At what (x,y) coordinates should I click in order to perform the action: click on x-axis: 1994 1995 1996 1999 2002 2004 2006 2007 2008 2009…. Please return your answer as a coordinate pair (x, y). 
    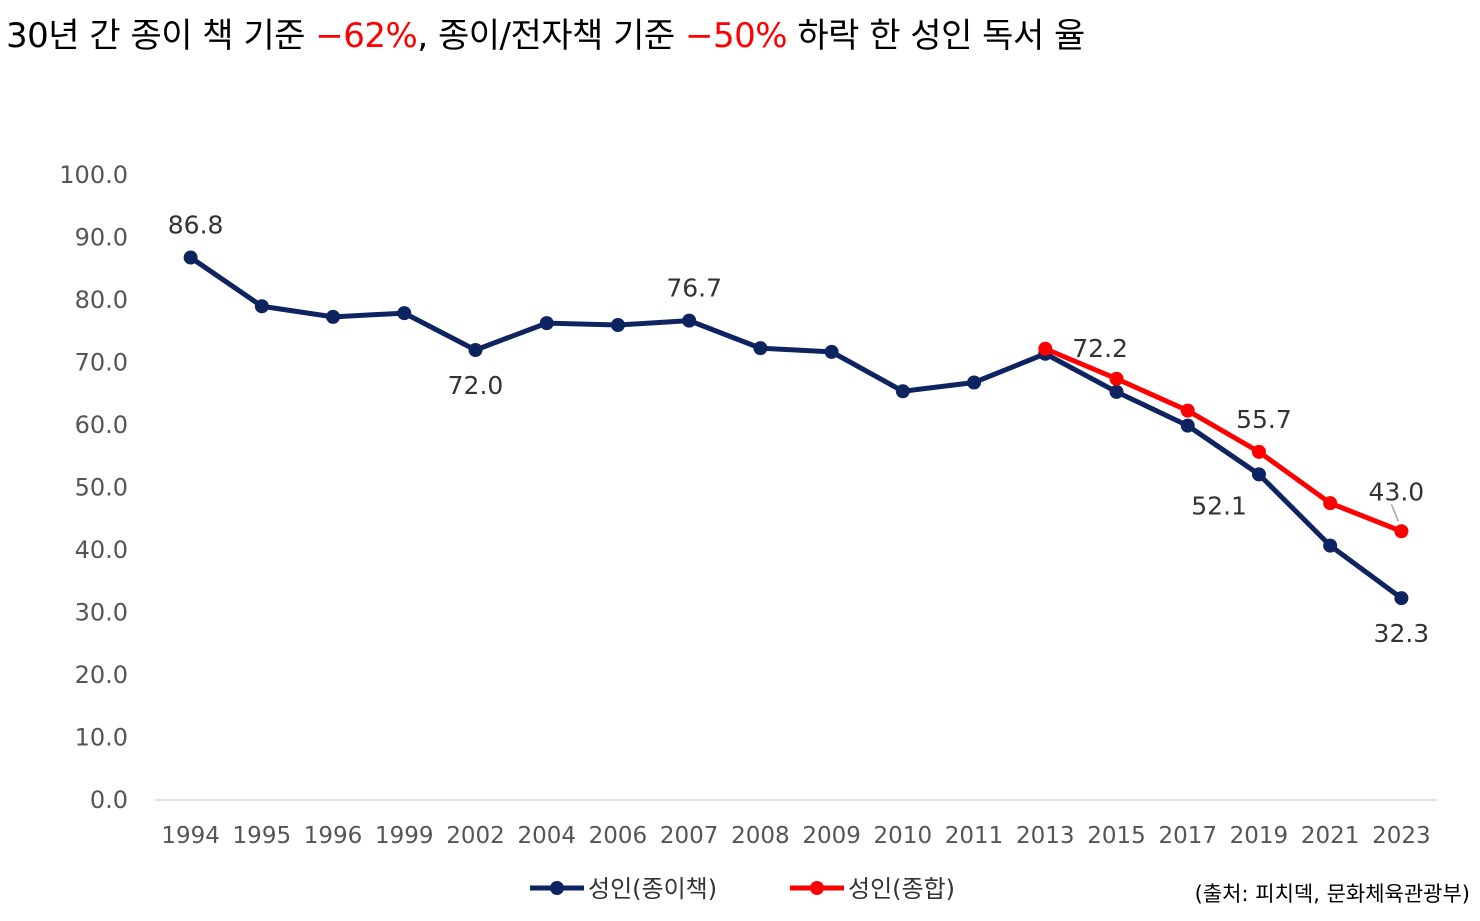
    Looking at the image, I should click on (796, 824).